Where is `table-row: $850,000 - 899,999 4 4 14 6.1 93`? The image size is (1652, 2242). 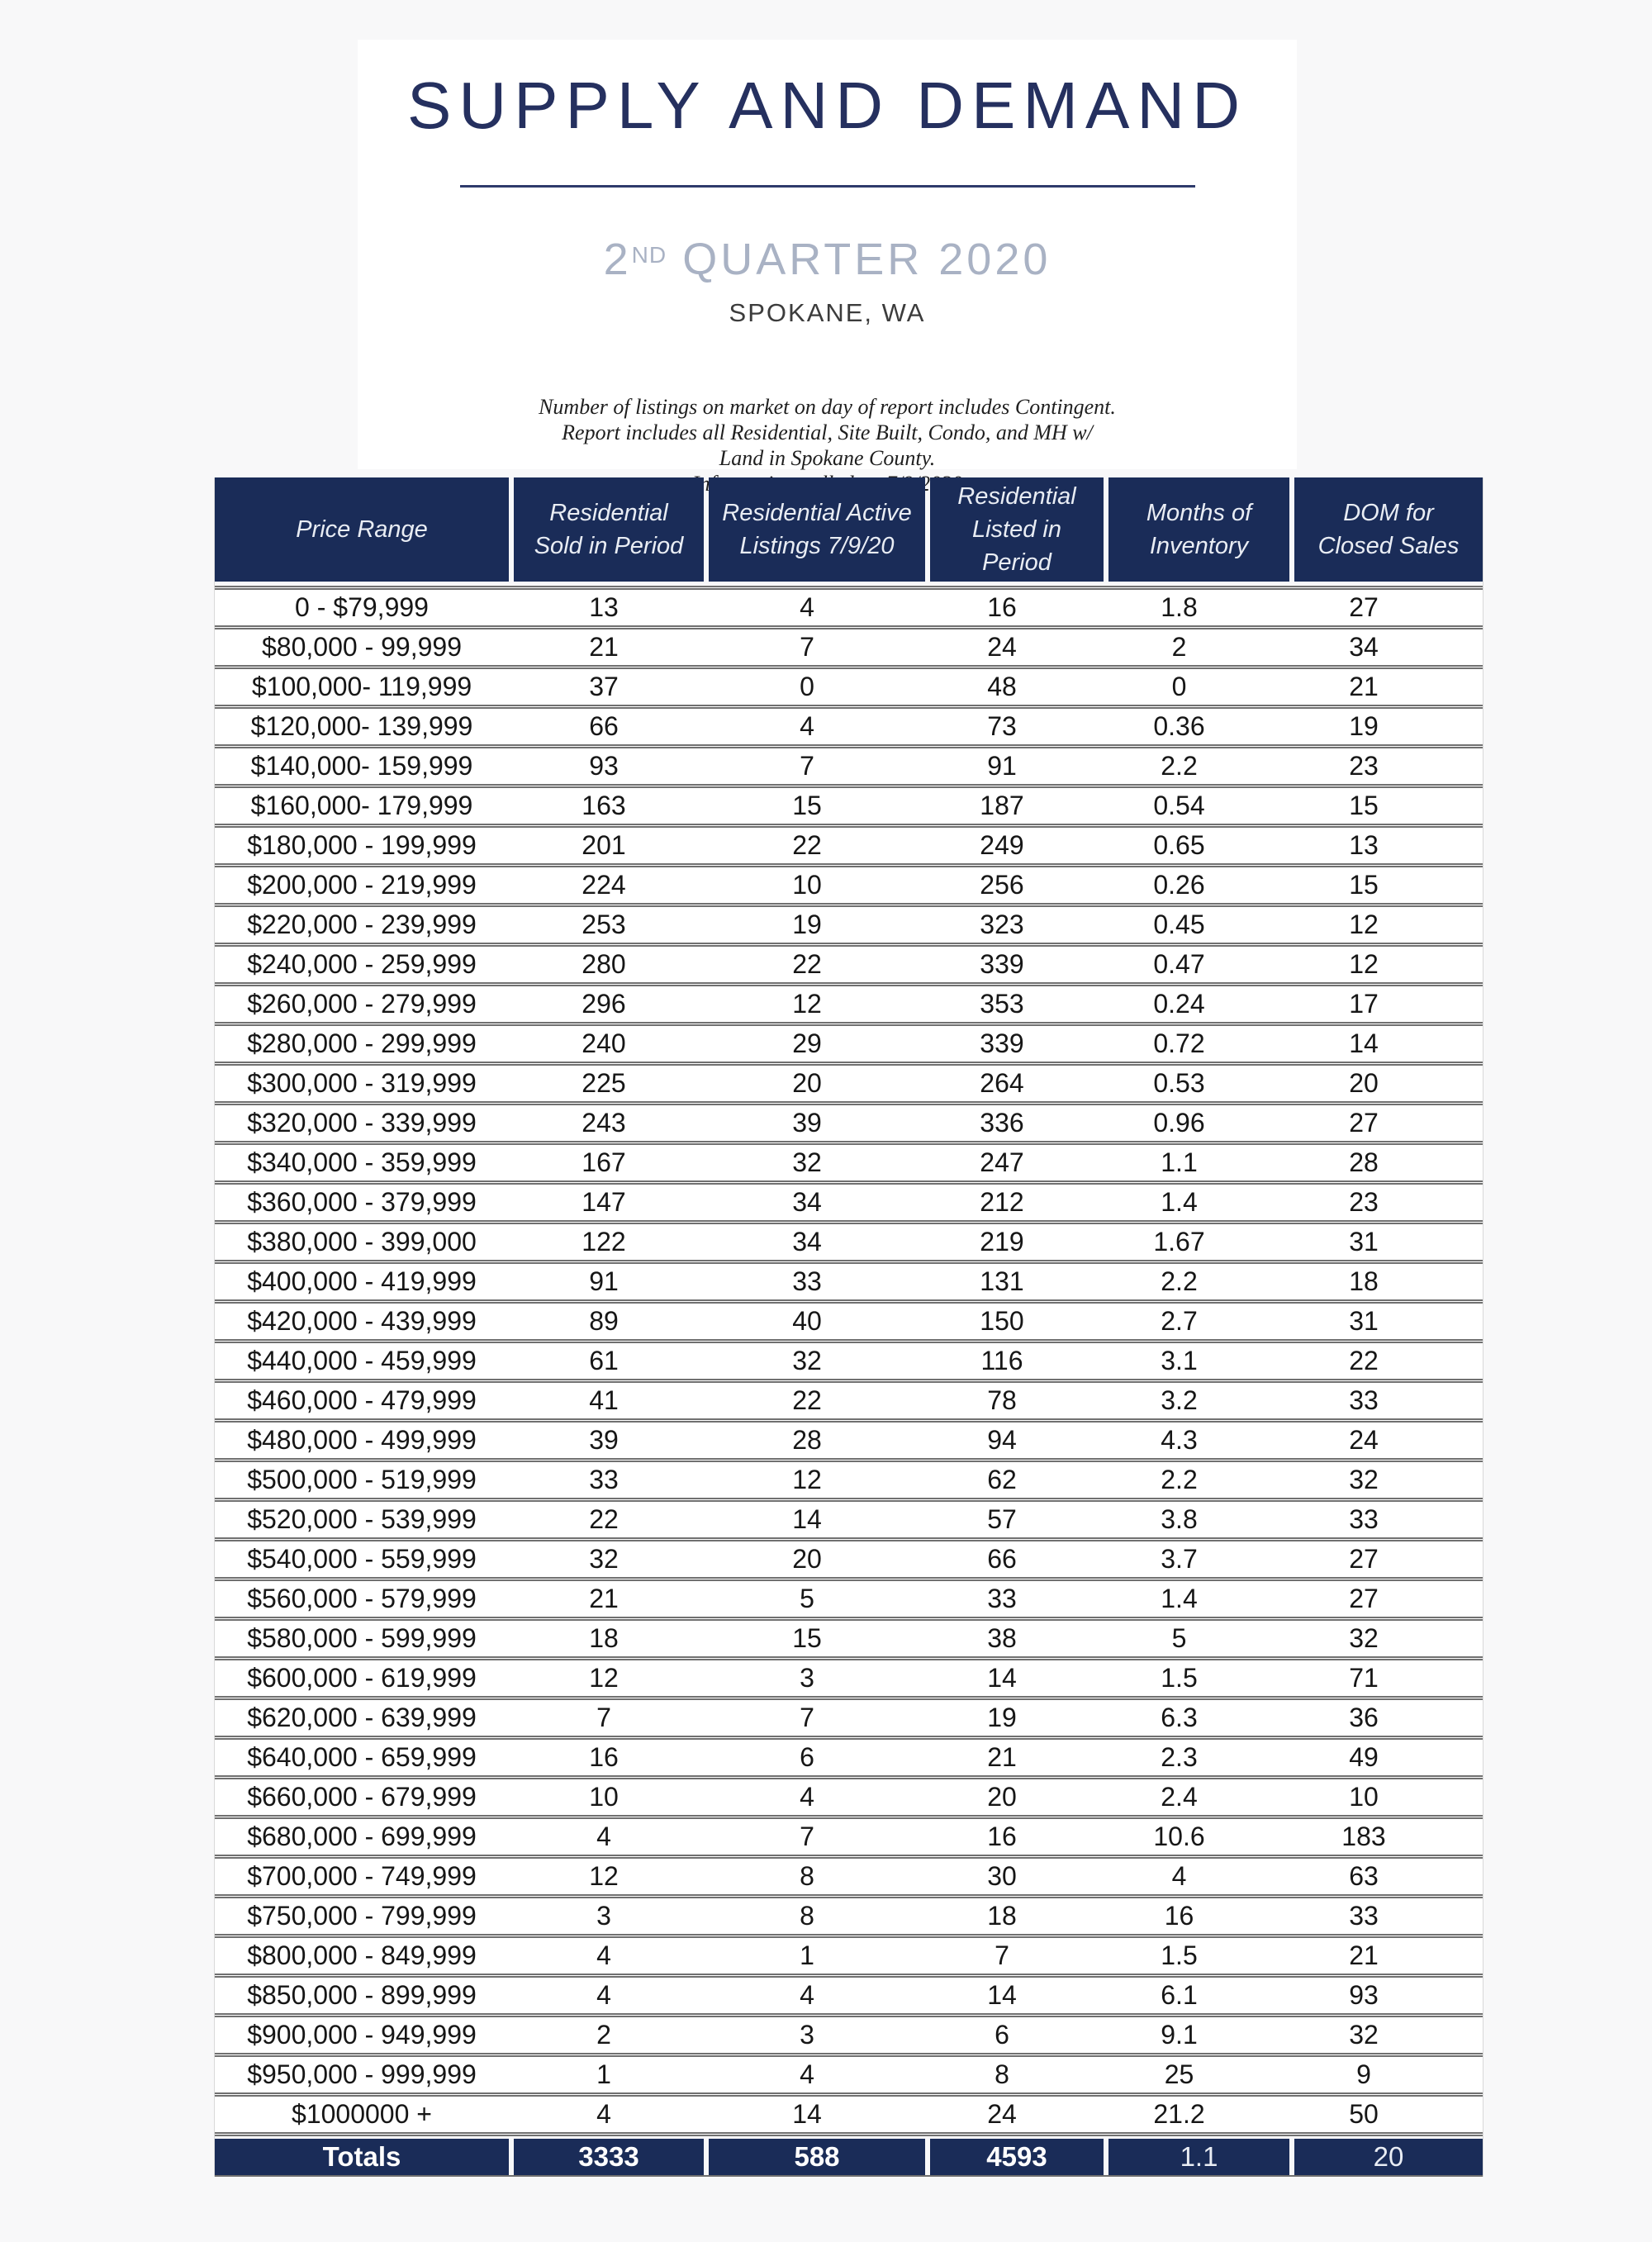 table-row: $850,000 - 899,999 4 4 14 6.1 93 is located at coordinates (849, 1997).